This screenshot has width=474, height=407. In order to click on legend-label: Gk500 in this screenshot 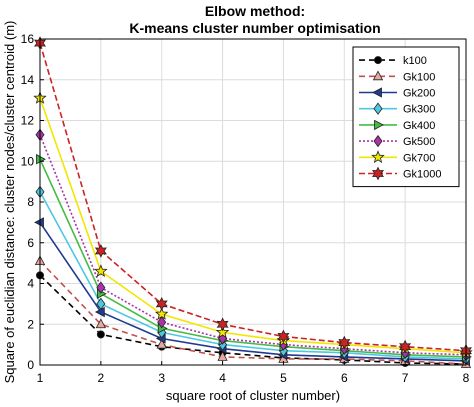, I will do `click(419, 142)`.